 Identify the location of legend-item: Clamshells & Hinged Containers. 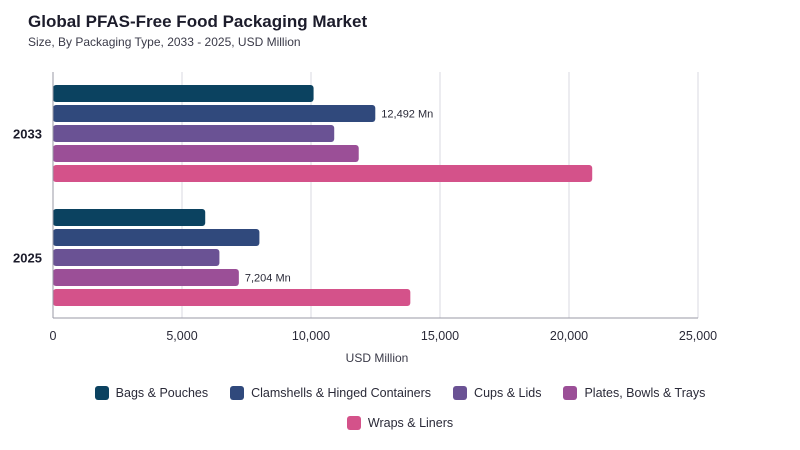
(330, 393).